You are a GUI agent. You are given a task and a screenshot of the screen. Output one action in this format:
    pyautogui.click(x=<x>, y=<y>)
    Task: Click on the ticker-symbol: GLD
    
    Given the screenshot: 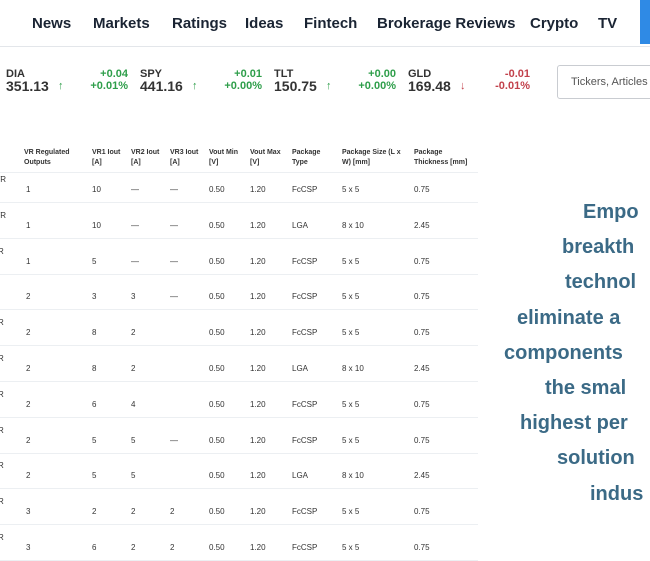 What is the action you would take?
    pyautogui.click(x=420, y=74)
    